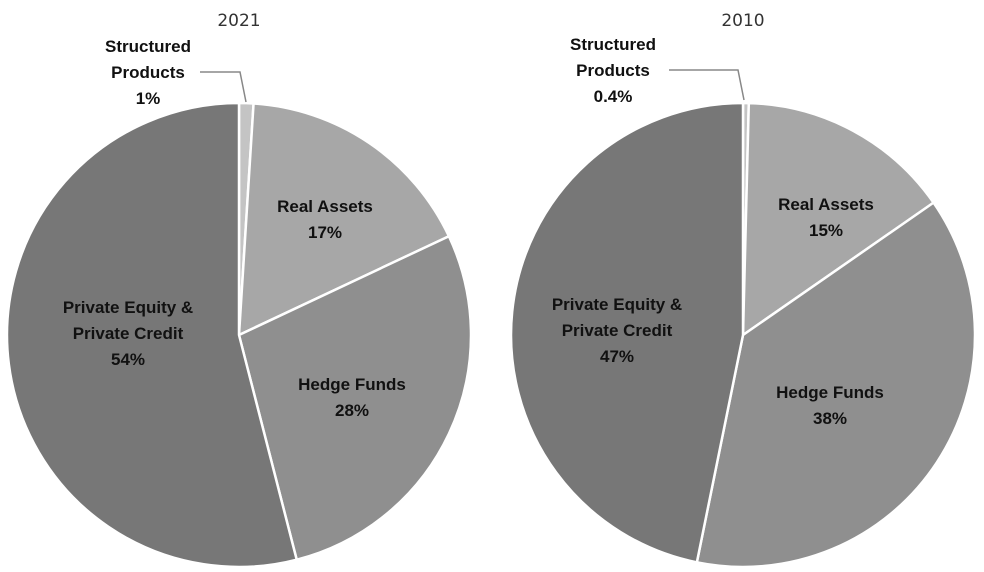 This screenshot has height=572, width=984. What do you see at coordinates (617, 356) in the screenshot?
I see `slice-value-label: 47%` at bounding box center [617, 356].